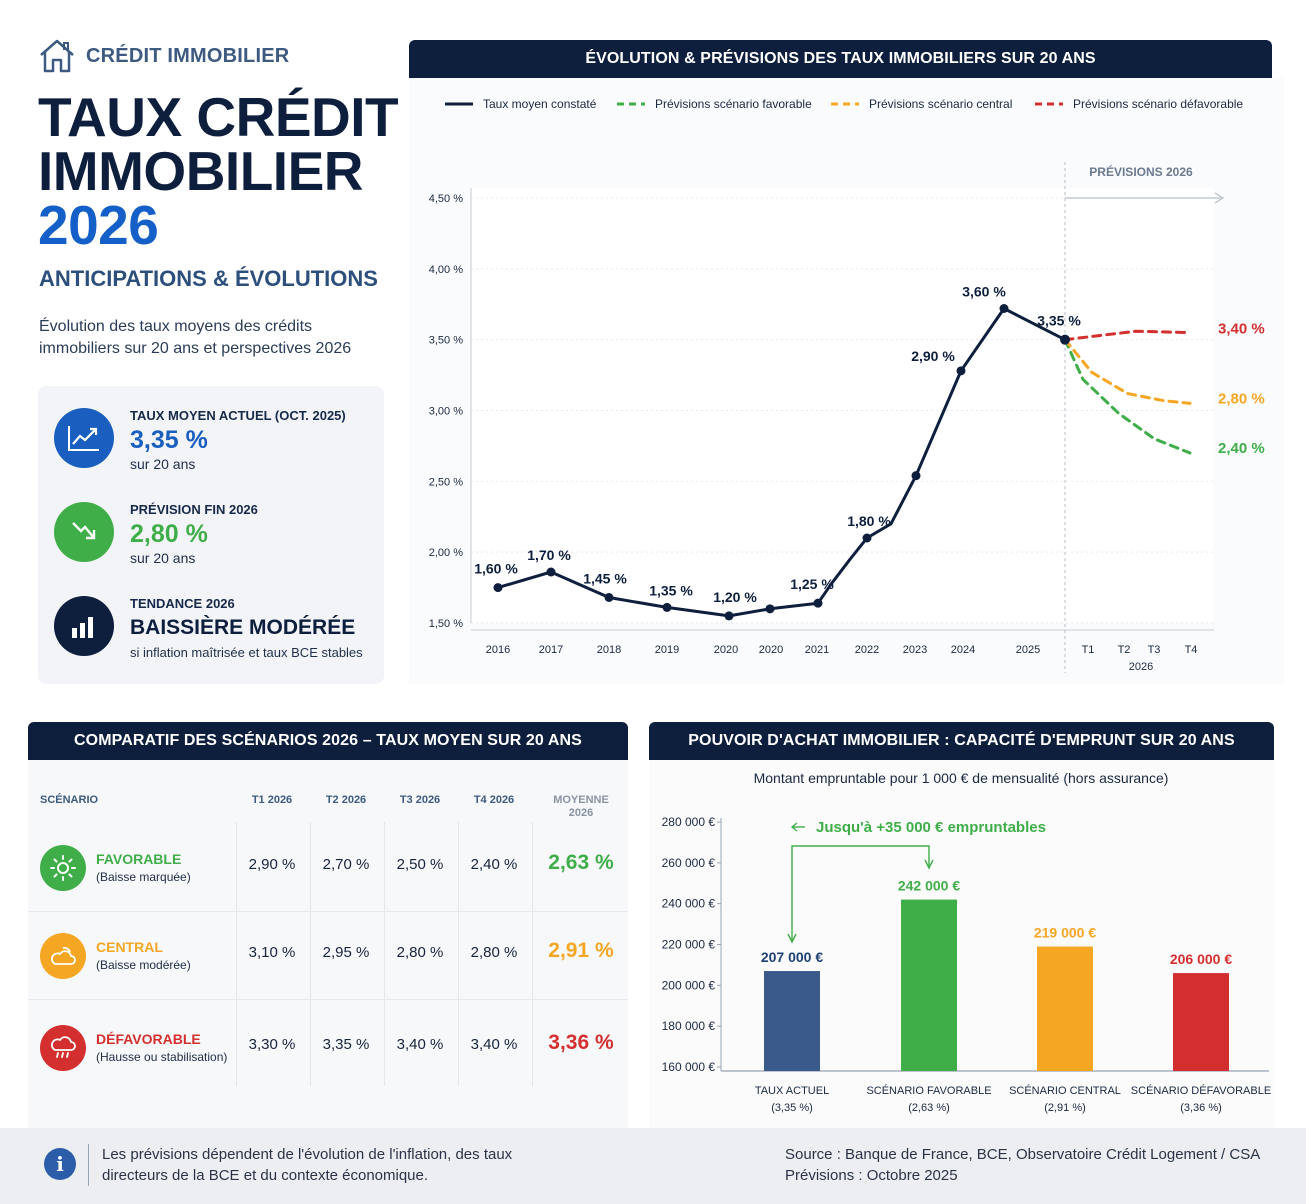 The height and width of the screenshot is (1204, 1306). What do you see at coordinates (63, 1048) in the screenshot?
I see `rain-cloud-icon` at bounding box center [63, 1048].